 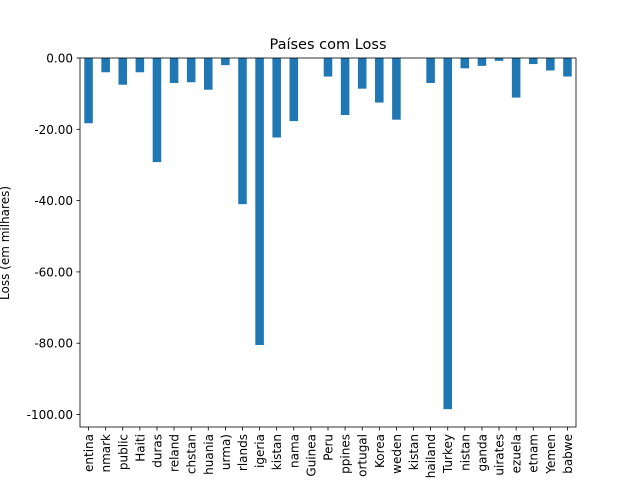 I want to click on x-tick-label: etnam, so click(x=534, y=453).